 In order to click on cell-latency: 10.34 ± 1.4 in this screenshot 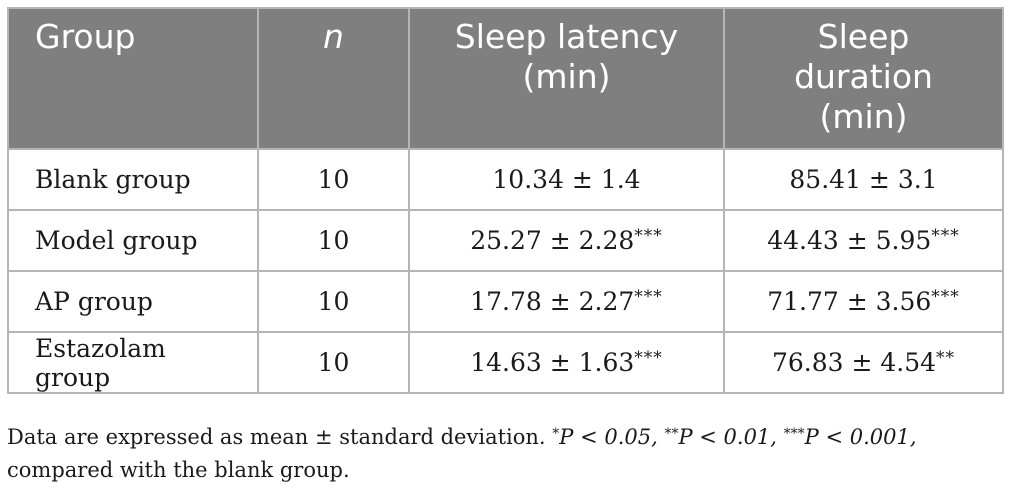, I will do `click(566, 179)`.